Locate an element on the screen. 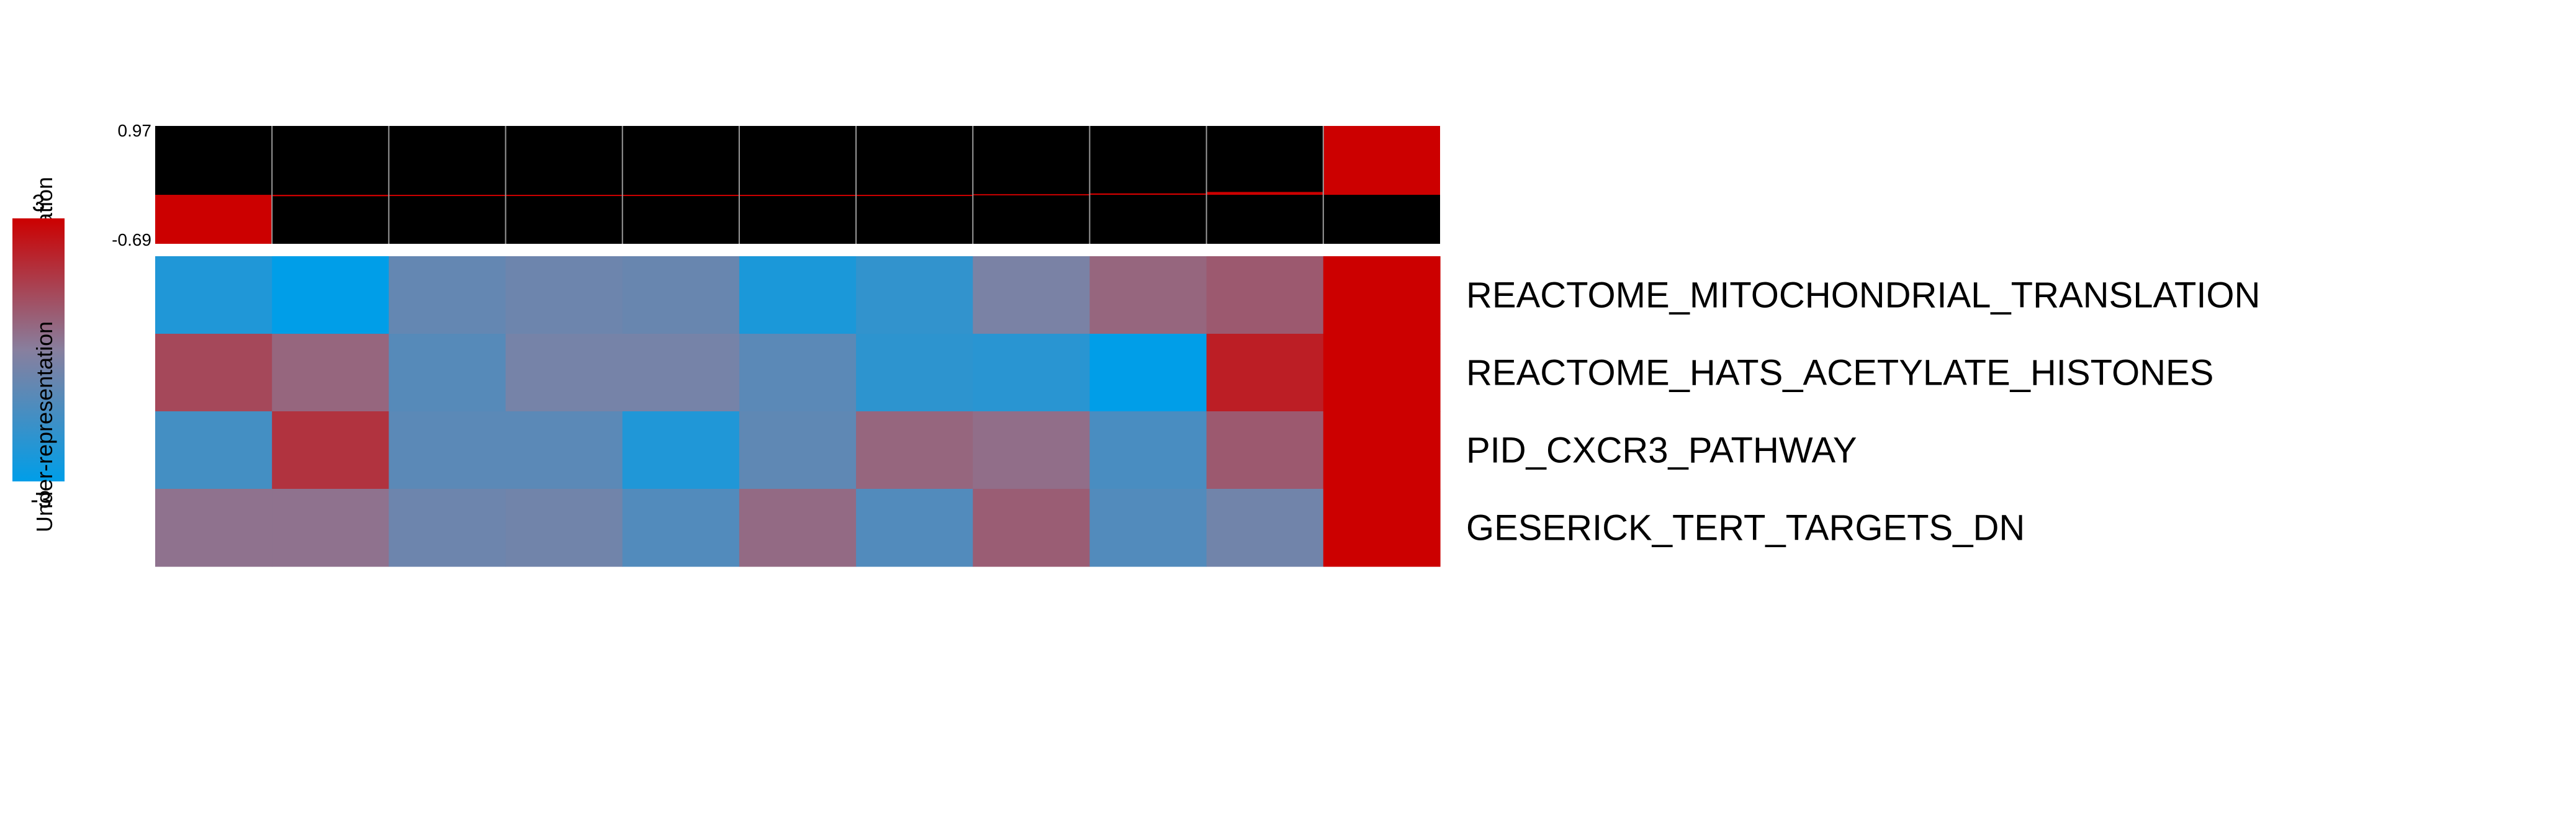 The height and width of the screenshot is (822, 2576). legend-color-bar is located at coordinates (38, 349).